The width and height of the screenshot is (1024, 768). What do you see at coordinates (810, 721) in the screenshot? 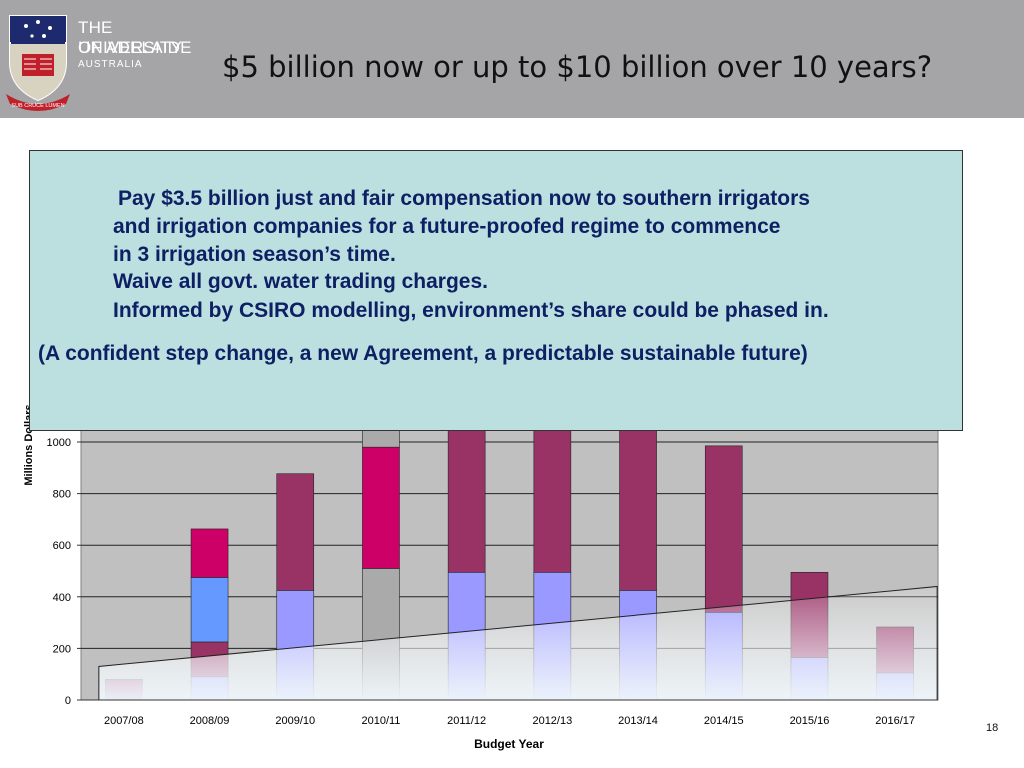
I see `x-tick-label: 2015/16` at bounding box center [810, 721].